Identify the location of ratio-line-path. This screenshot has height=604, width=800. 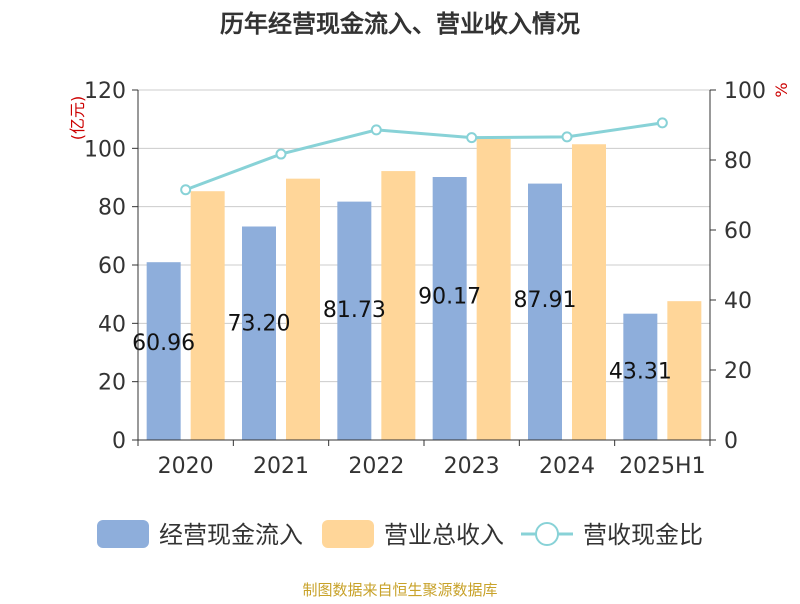
(424, 156).